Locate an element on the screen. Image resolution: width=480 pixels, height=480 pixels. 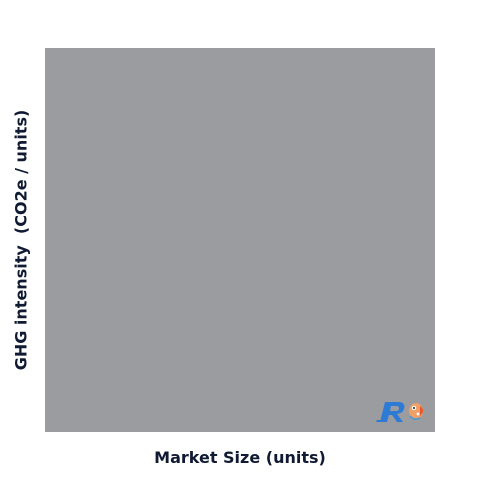
y-axis-label: GHG intensity (CO2e / units) is located at coordinates (21, 240).